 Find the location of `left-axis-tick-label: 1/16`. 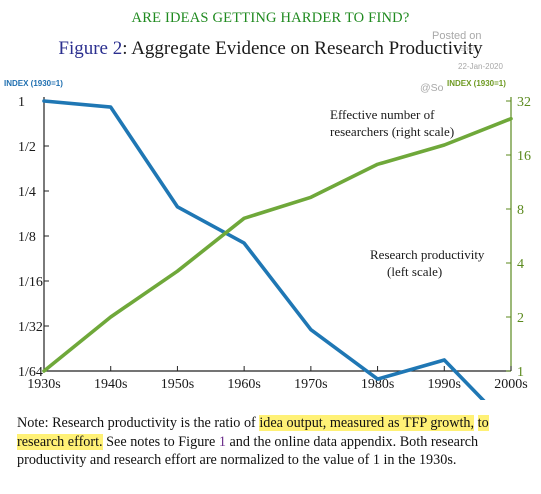

left-axis-tick-label: 1/16 is located at coordinates (30, 282).